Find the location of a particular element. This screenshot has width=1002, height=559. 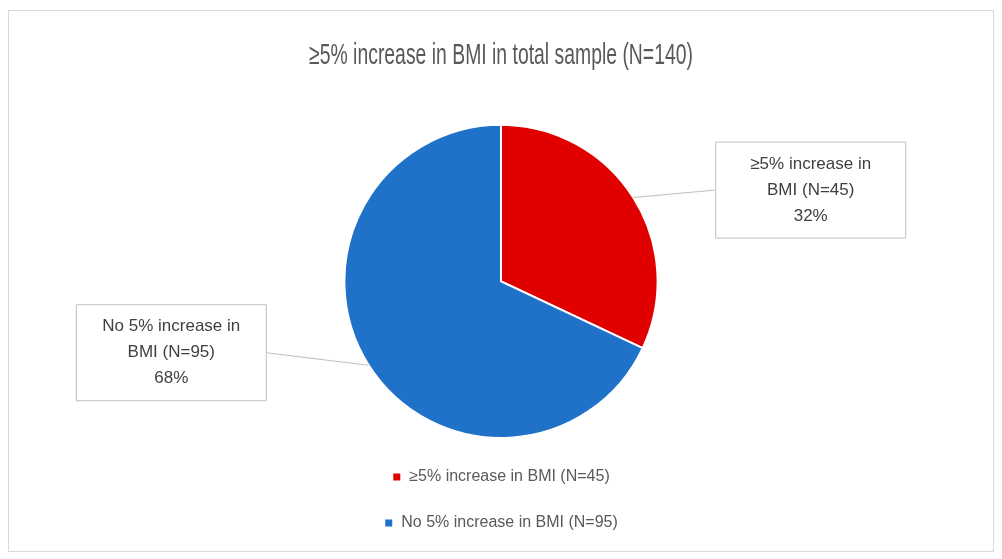

slice-label: ≥5% increase in BMI (N=45) is located at coordinates (811, 176).